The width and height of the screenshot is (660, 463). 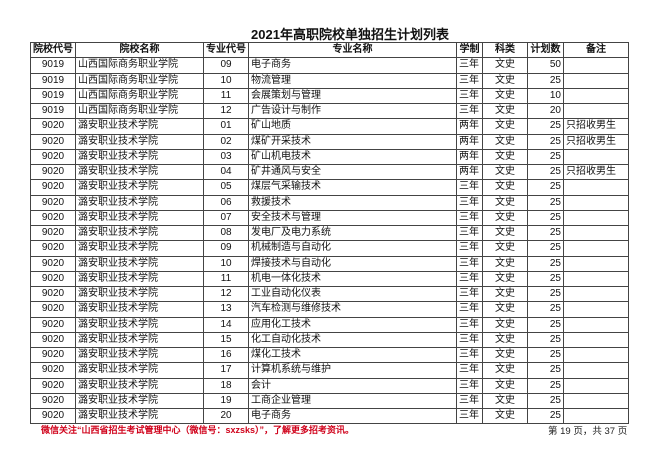 I want to click on cell-plan-count: 10, so click(x=545, y=96).